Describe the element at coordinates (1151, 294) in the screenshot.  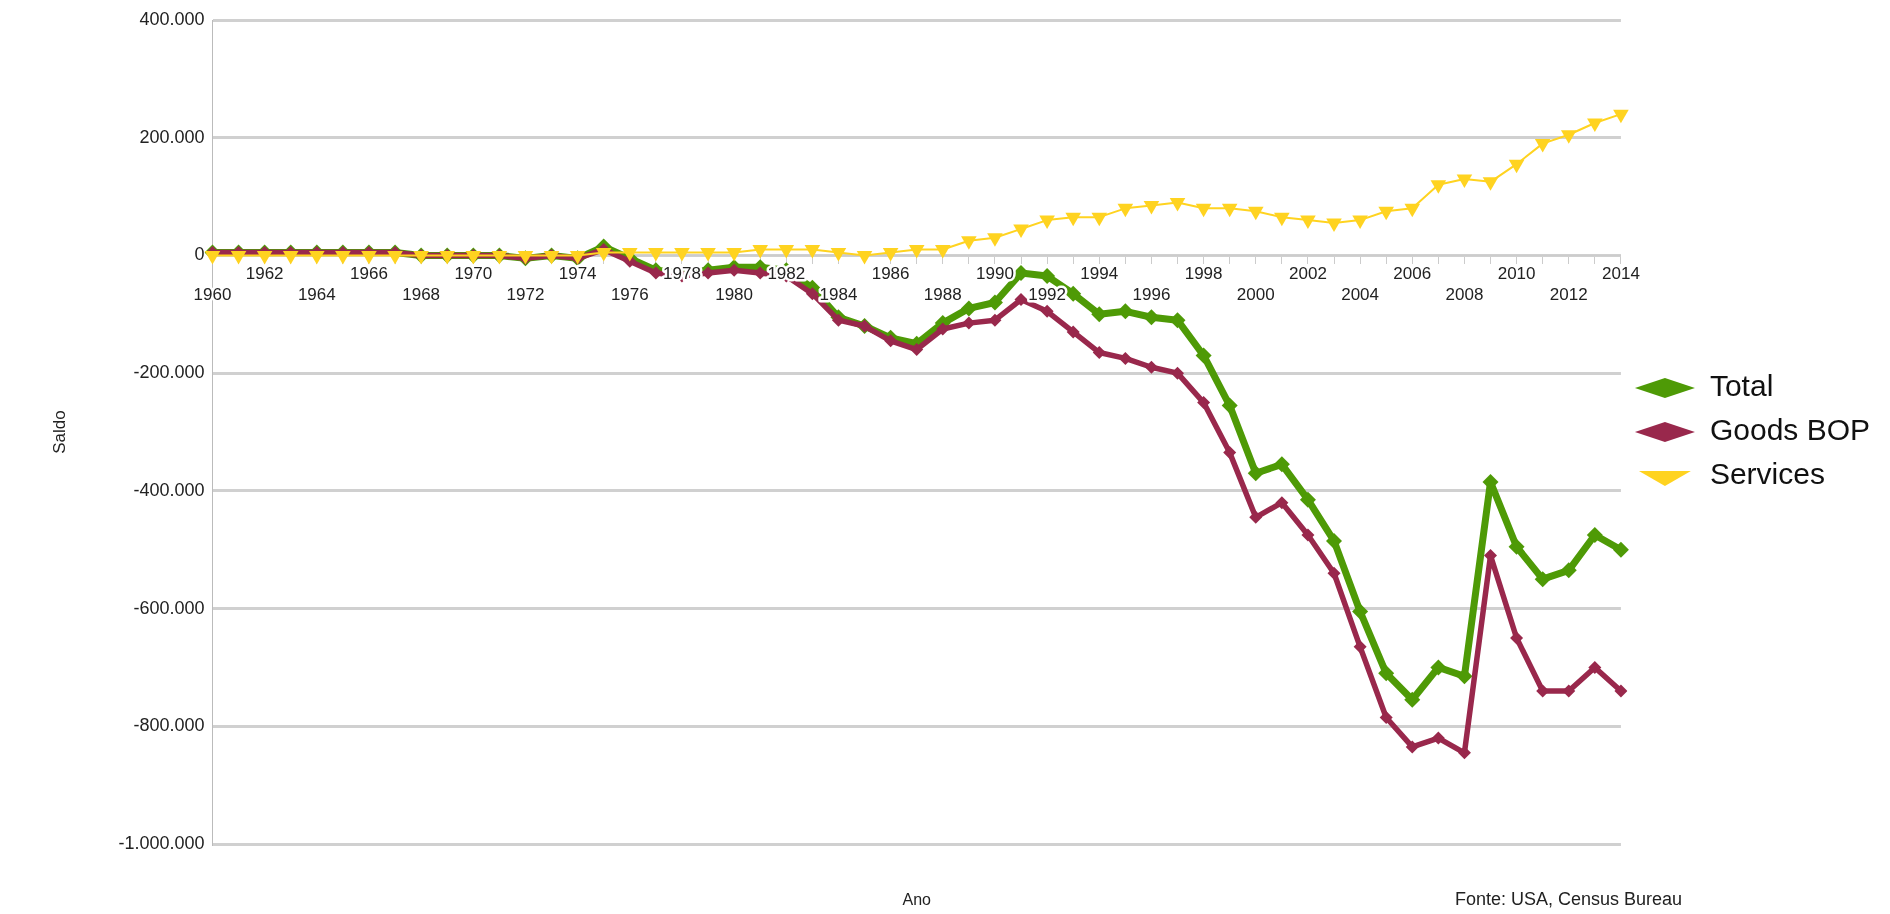
I see `x-tick-label: 1996` at that location.